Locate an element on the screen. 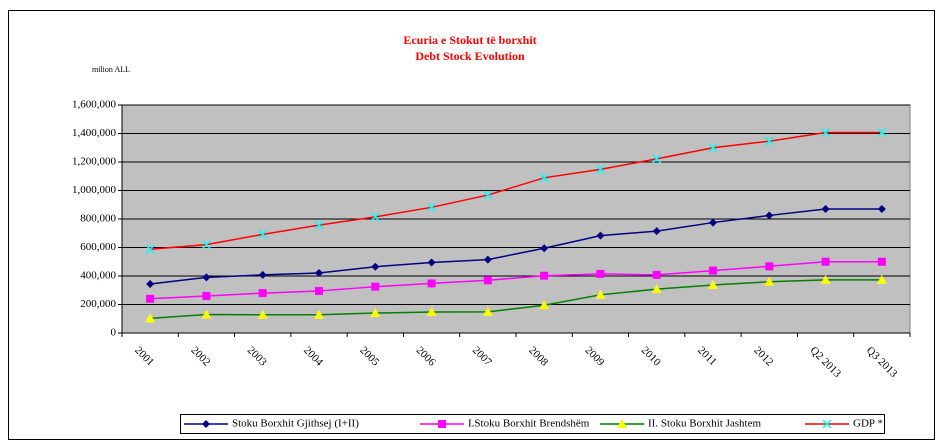  legend-label: II. Stoku Borxhit Jashtem is located at coordinates (704, 424).